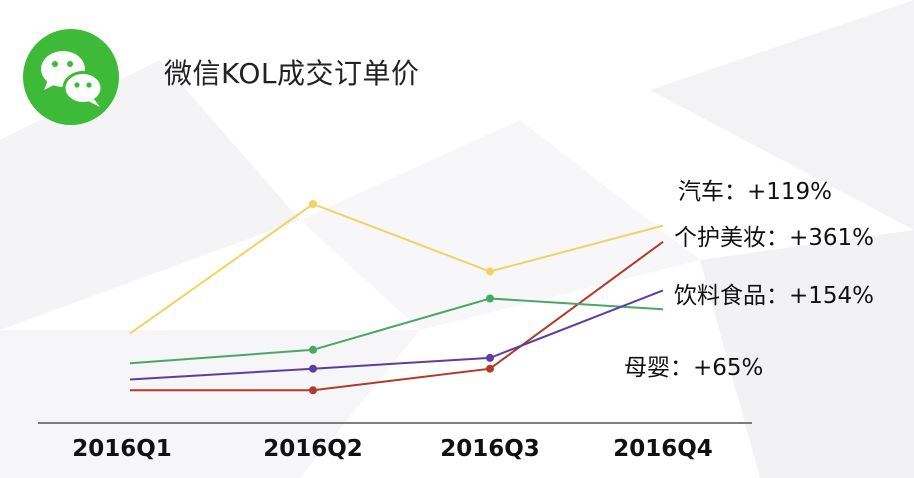 The image size is (914, 478). I want to click on wechat-logo, so click(71, 77).